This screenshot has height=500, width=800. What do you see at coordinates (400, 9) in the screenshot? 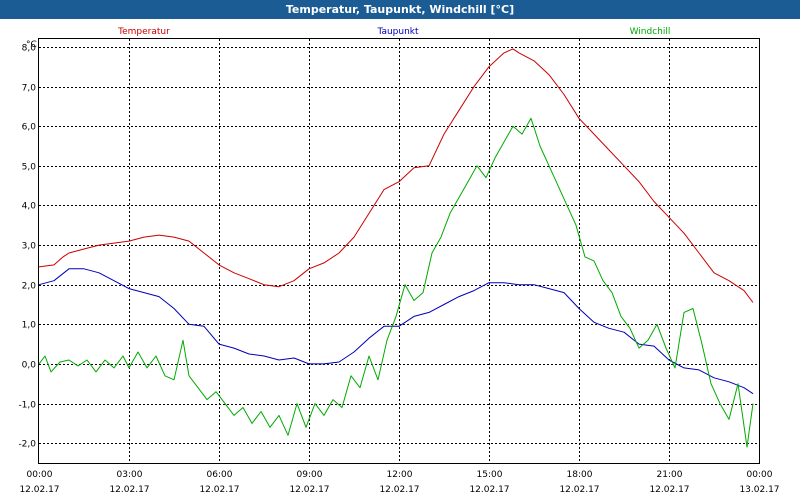
I see `window-title: Temperatur, Taupunkt, Windchill [°C]` at bounding box center [400, 9].